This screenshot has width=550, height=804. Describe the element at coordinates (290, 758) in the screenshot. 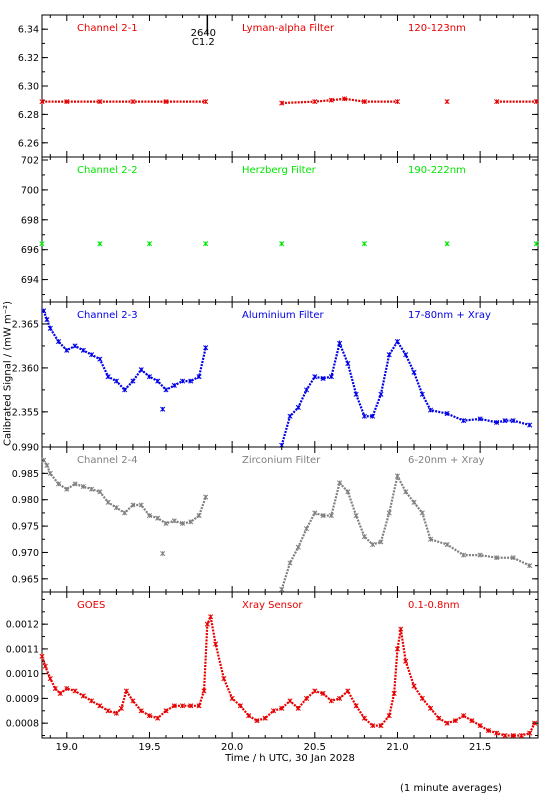

I see `x-axis-label: Time / h UTC, 30 Jan 2028` at that location.